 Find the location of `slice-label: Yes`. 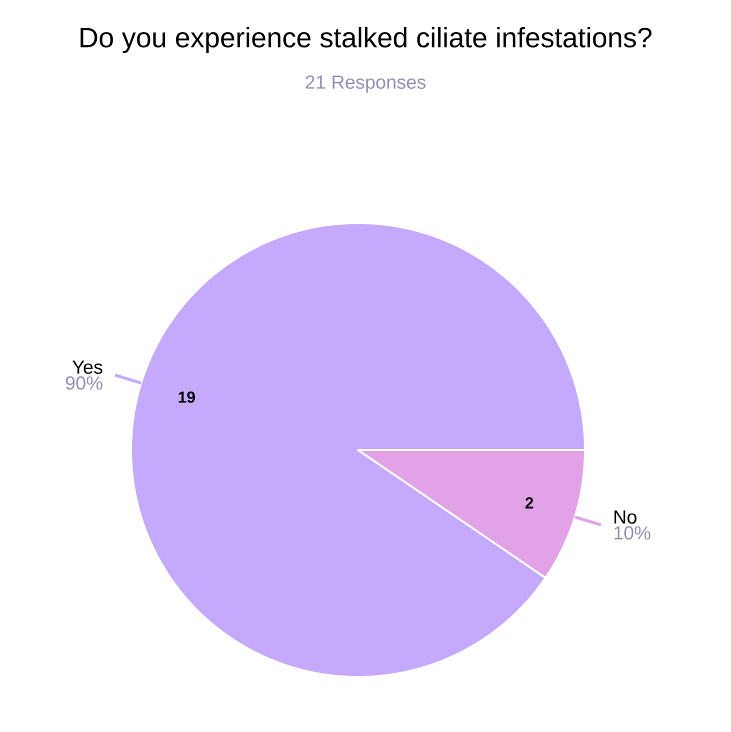

slice-label: Yes is located at coordinates (87, 367).